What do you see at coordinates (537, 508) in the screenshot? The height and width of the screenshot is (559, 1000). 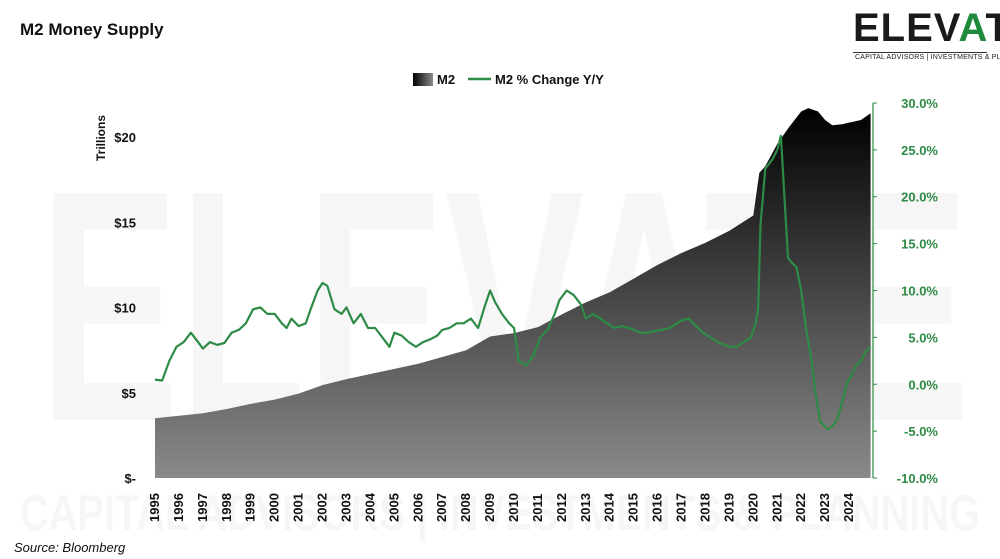 I see `x-axis-tick-label: 2011` at bounding box center [537, 508].